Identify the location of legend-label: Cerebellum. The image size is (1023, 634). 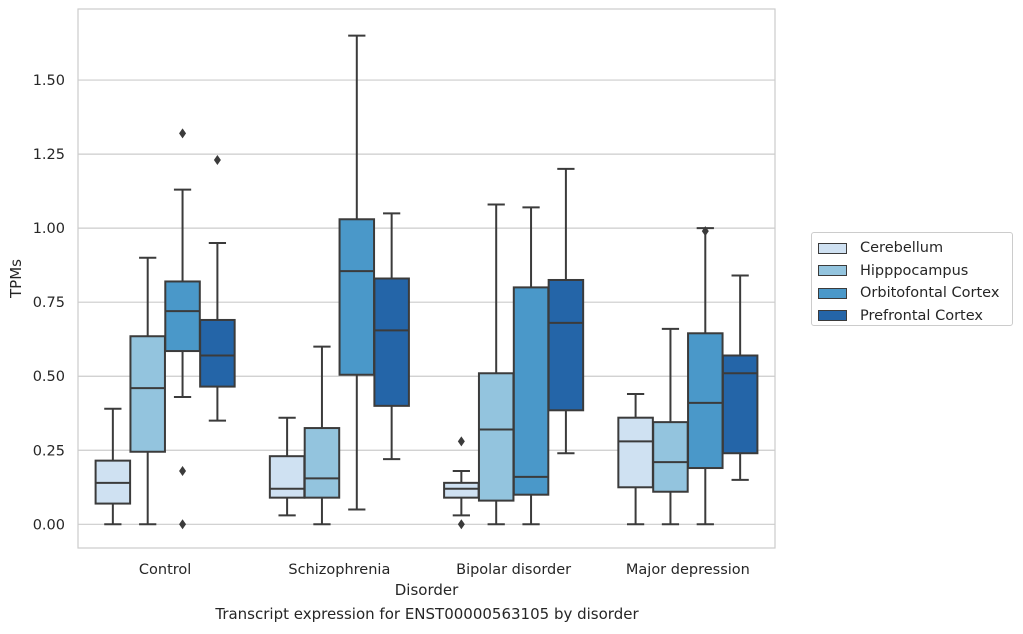
(902, 248).